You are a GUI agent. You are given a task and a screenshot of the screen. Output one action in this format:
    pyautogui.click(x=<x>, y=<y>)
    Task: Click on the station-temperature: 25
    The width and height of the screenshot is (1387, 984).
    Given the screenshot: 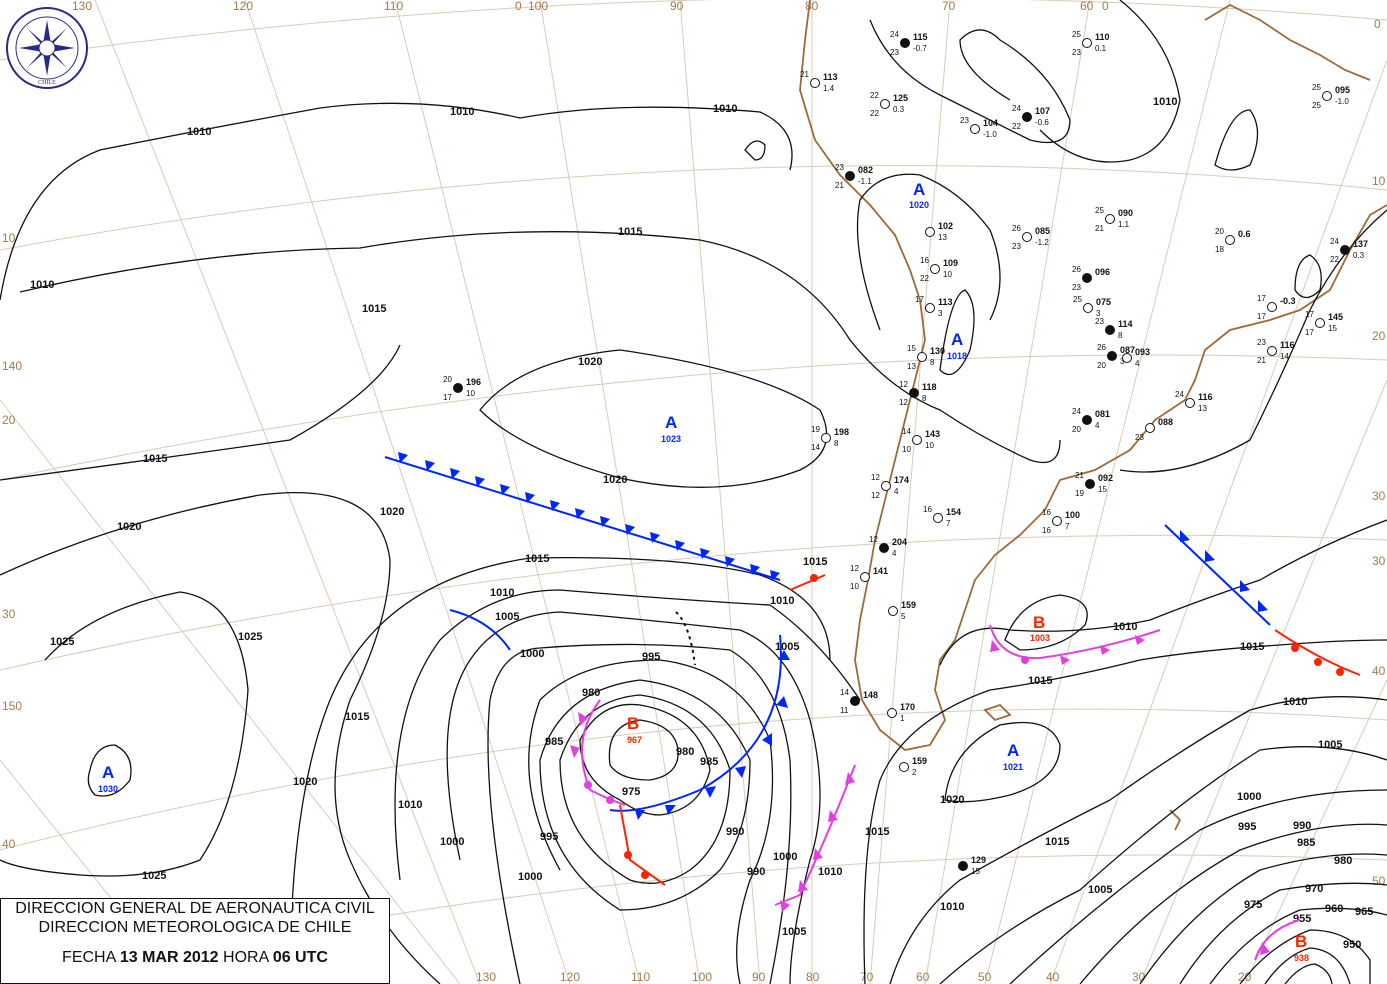 What is the action you would take?
    pyautogui.click(x=1099, y=210)
    